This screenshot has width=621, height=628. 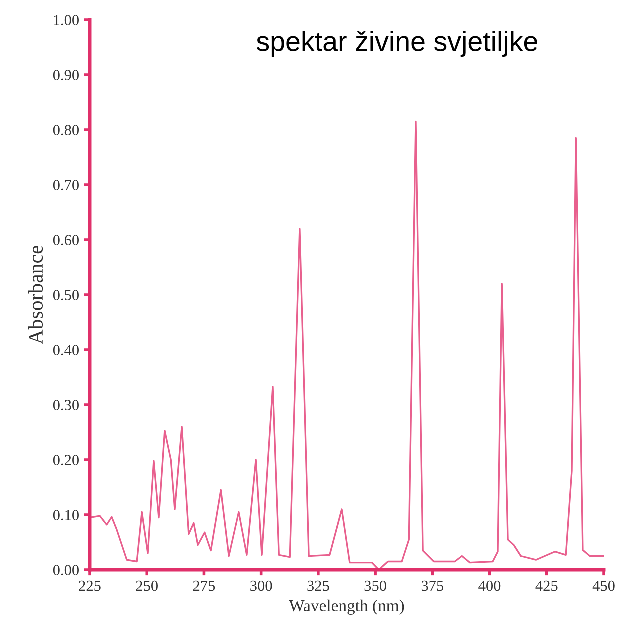 What do you see at coordinates (603, 586) in the screenshot?
I see `x-tick-label: 450` at bounding box center [603, 586].